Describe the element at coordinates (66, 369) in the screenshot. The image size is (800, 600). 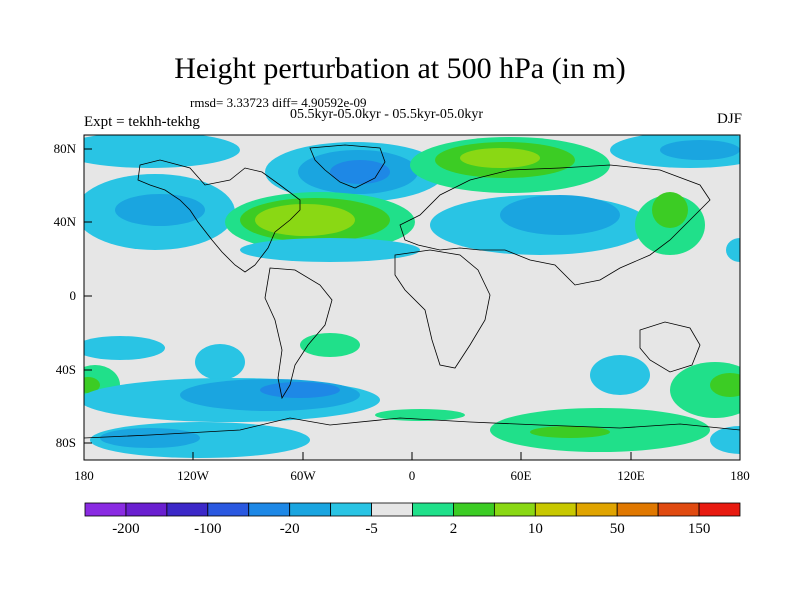
I see `y-label-40s: 40S` at that location.